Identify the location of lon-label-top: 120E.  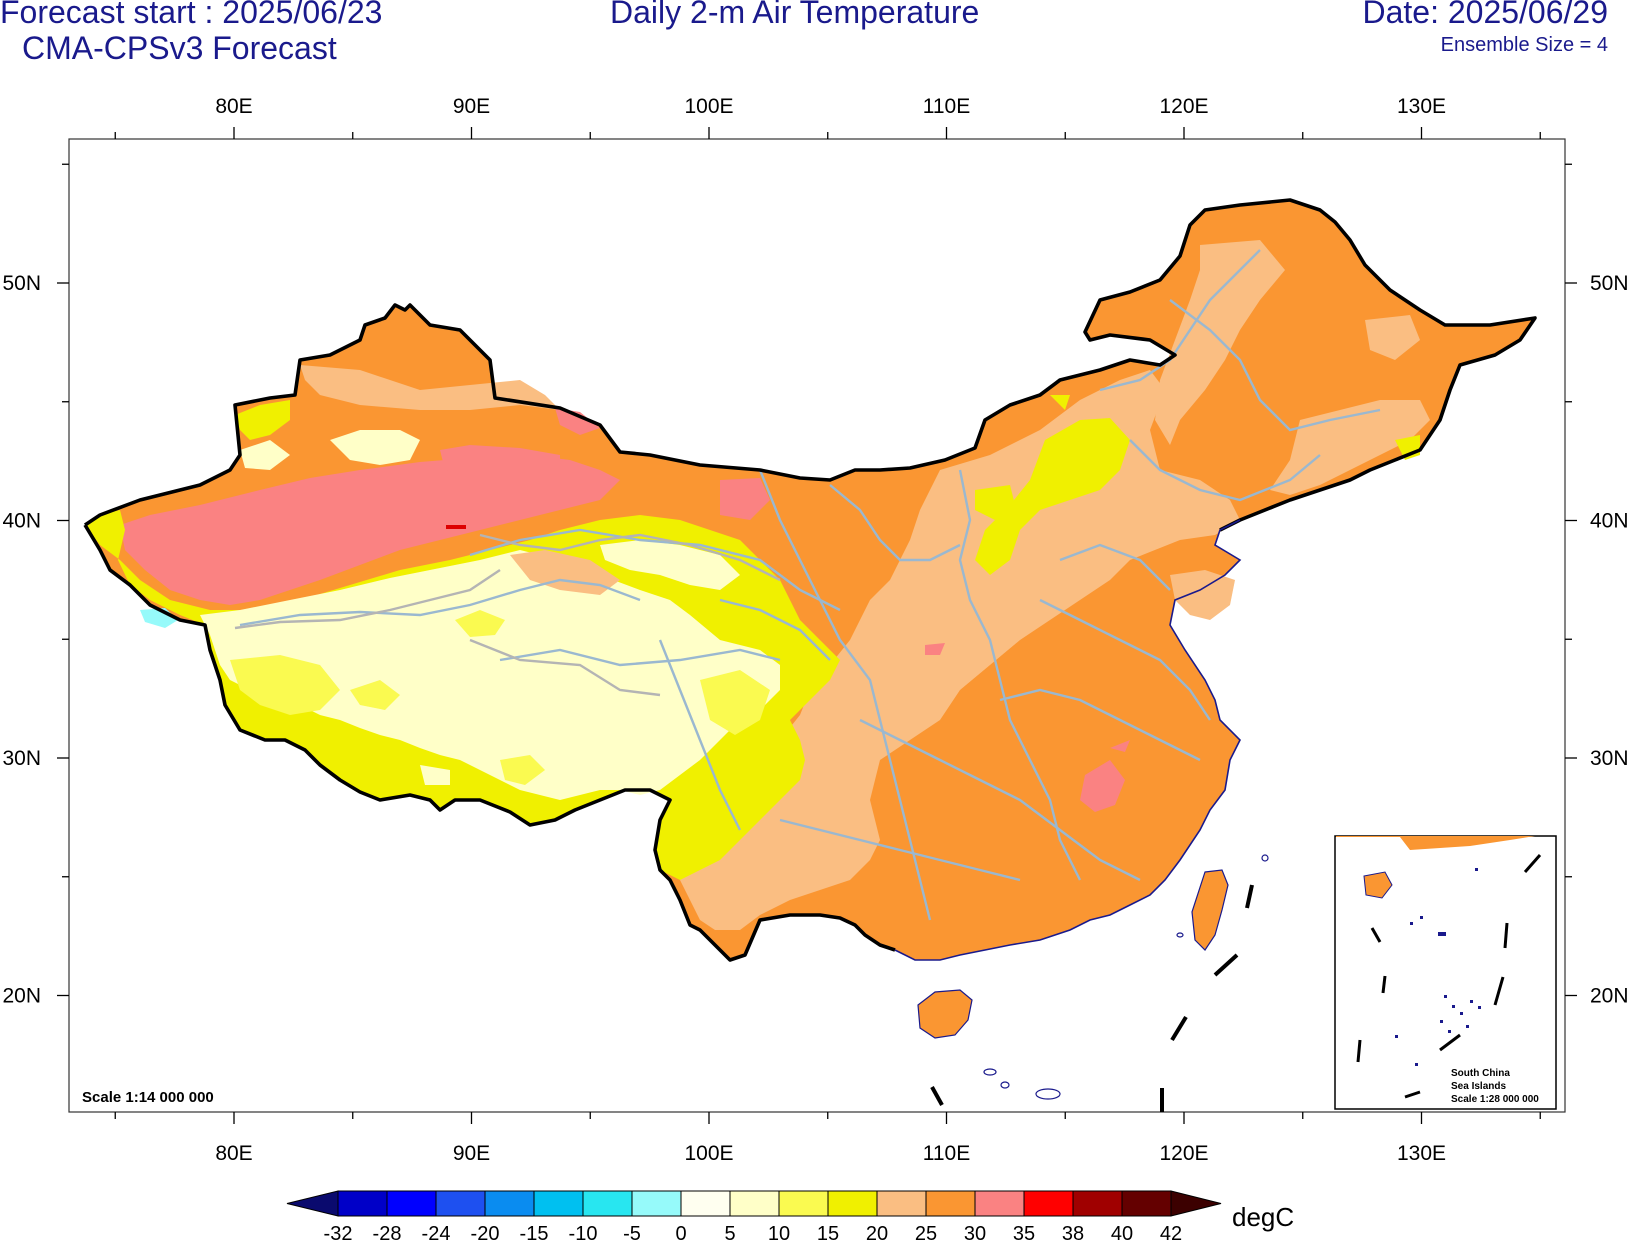
(1183, 106).